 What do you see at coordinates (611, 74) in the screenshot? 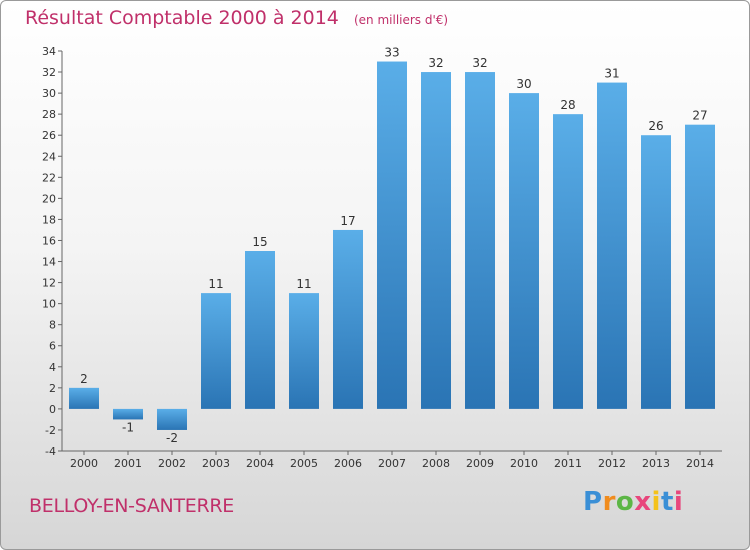
I see `bar-value-label: 31` at bounding box center [611, 74].